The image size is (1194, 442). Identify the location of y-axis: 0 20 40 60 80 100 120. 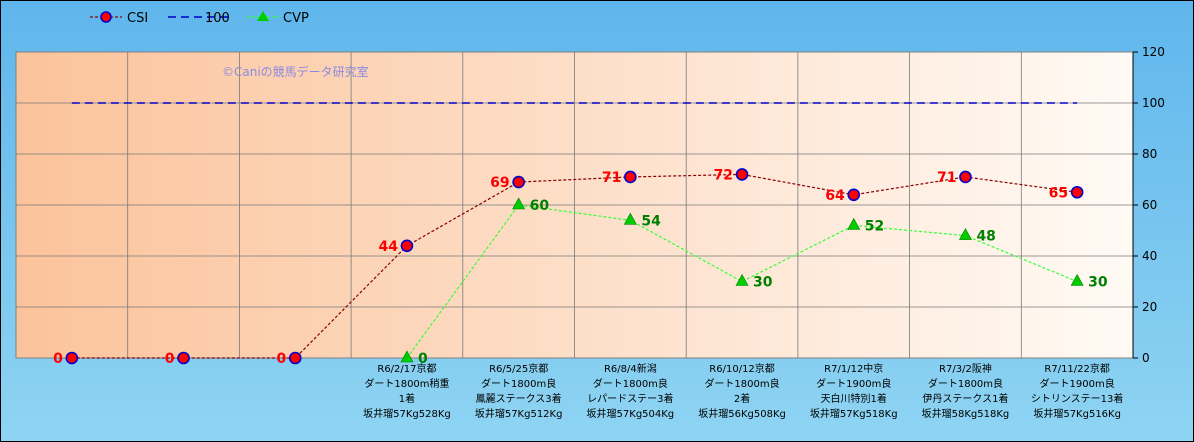
(1148, 205).